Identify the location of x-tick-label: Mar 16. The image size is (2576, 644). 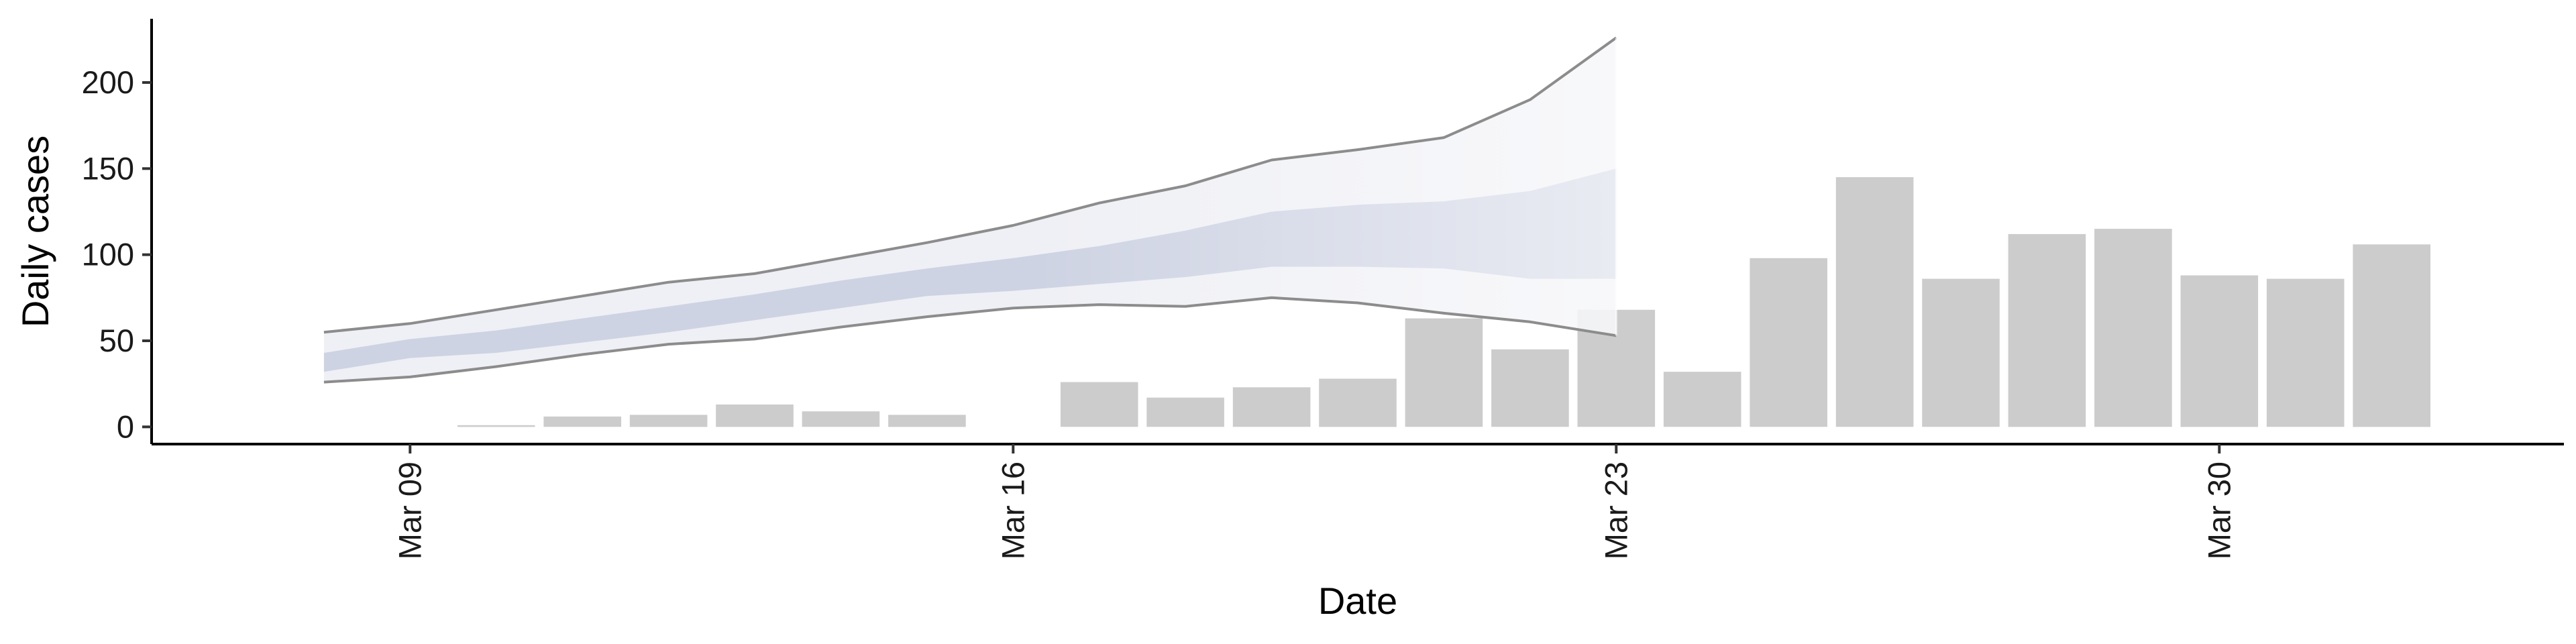
(1012, 510).